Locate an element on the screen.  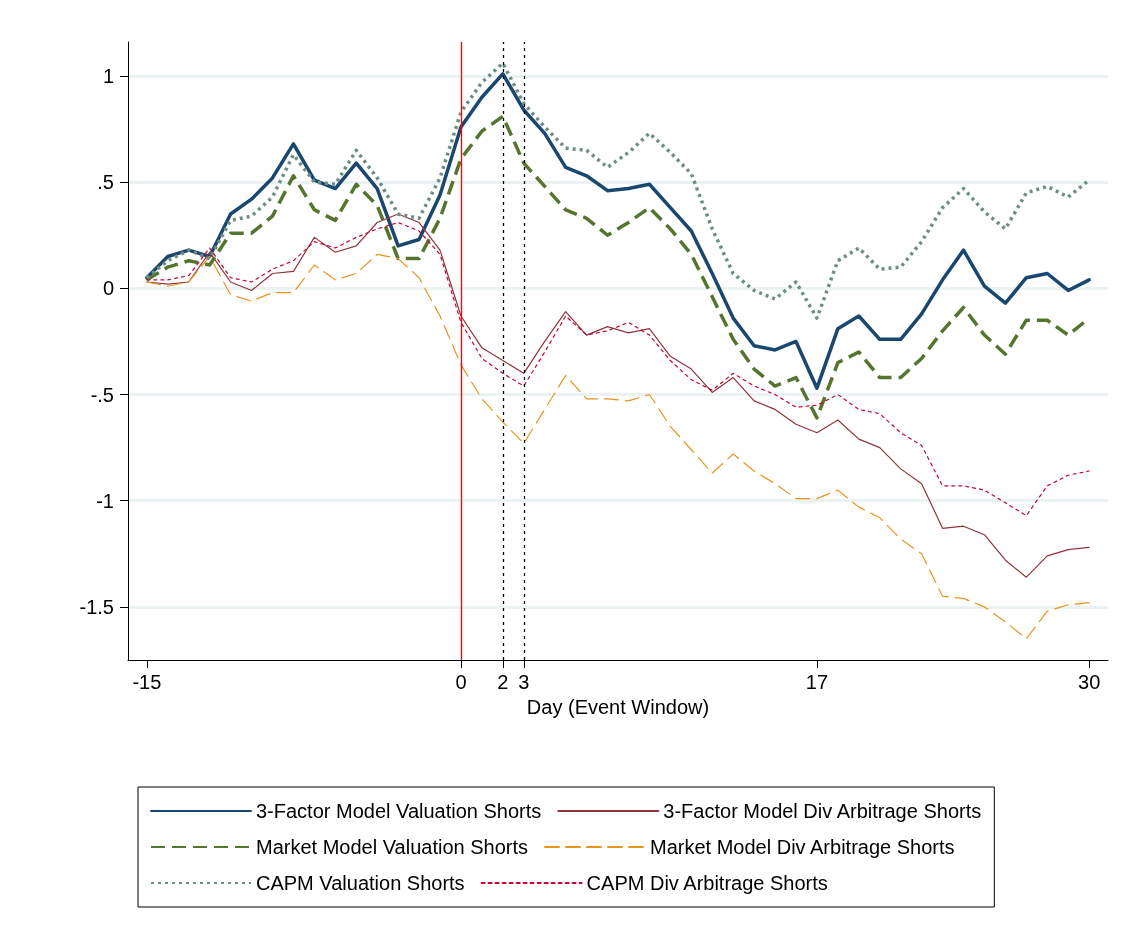
legend-label: 3-Factor Model Div Arbitrage Shorts is located at coordinates (822, 811).